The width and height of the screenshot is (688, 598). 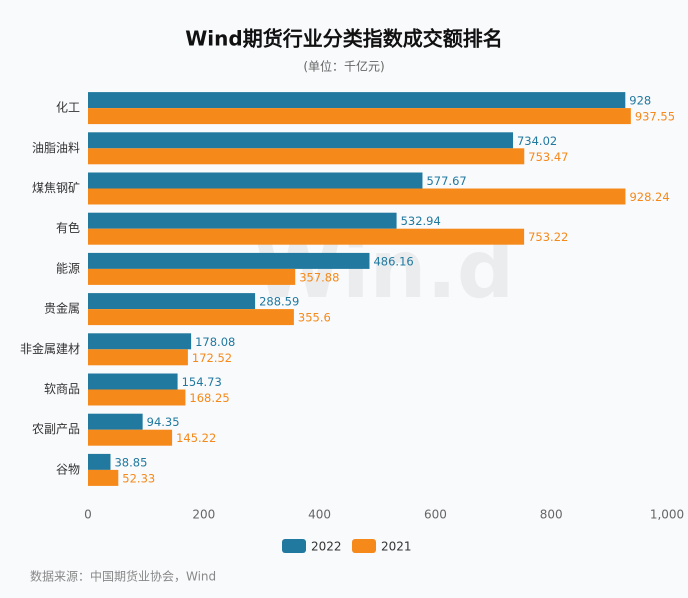 I want to click on y-tick-label: 软商品, so click(x=62, y=388).